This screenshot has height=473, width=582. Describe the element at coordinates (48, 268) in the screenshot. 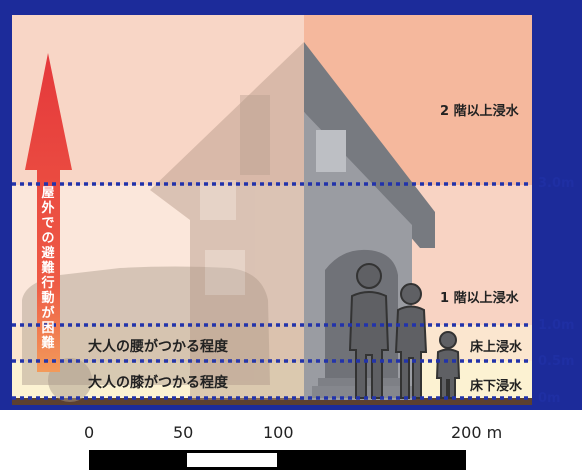

I see `arrow-label: 屋外での避難行動が困難` at that location.